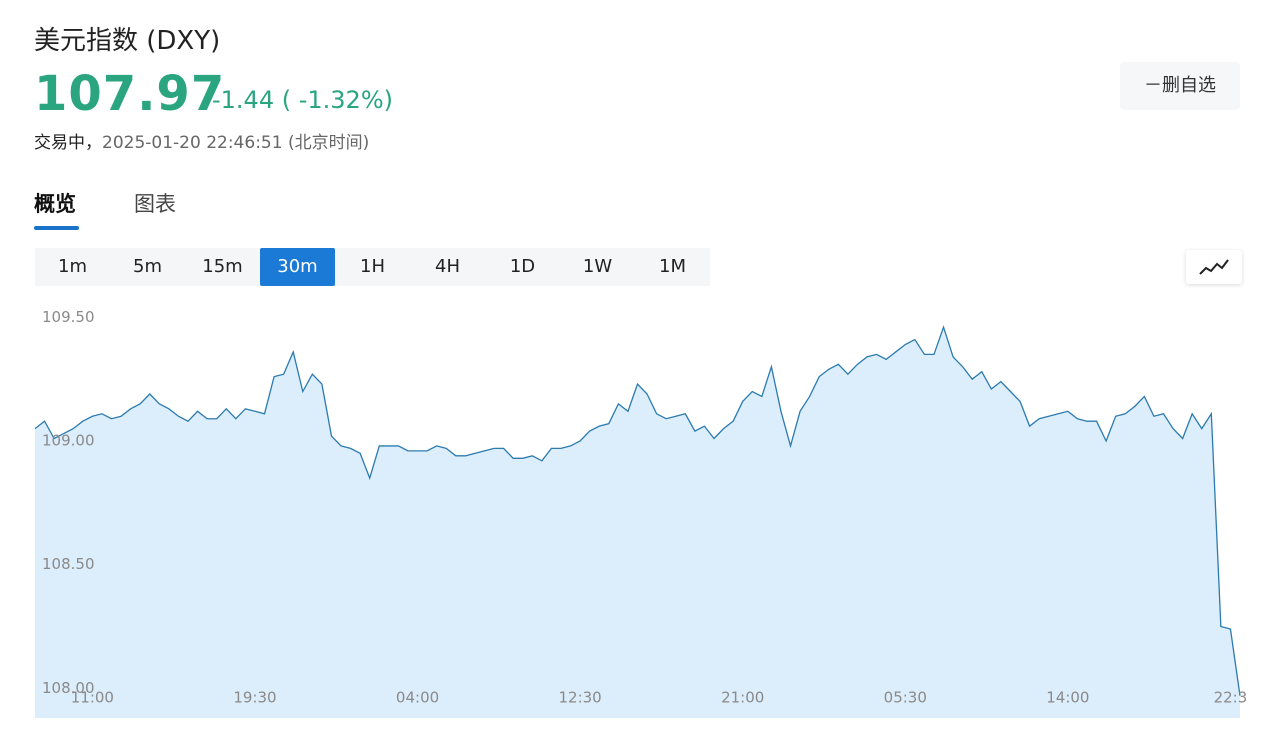  What do you see at coordinates (72, 266) in the screenshot?
I see `period-button: 1m` at bounding box center [72, 266].